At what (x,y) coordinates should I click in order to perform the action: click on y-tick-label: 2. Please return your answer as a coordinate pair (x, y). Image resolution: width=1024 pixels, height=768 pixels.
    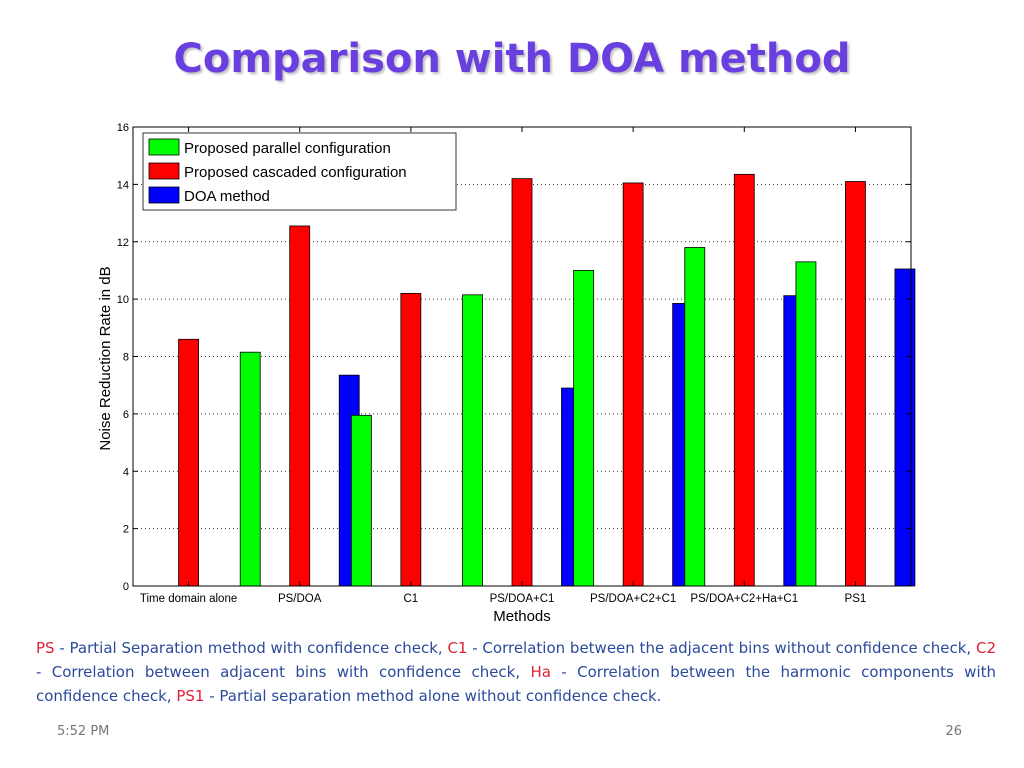
    Looking at the image, I should click on (126, 530).